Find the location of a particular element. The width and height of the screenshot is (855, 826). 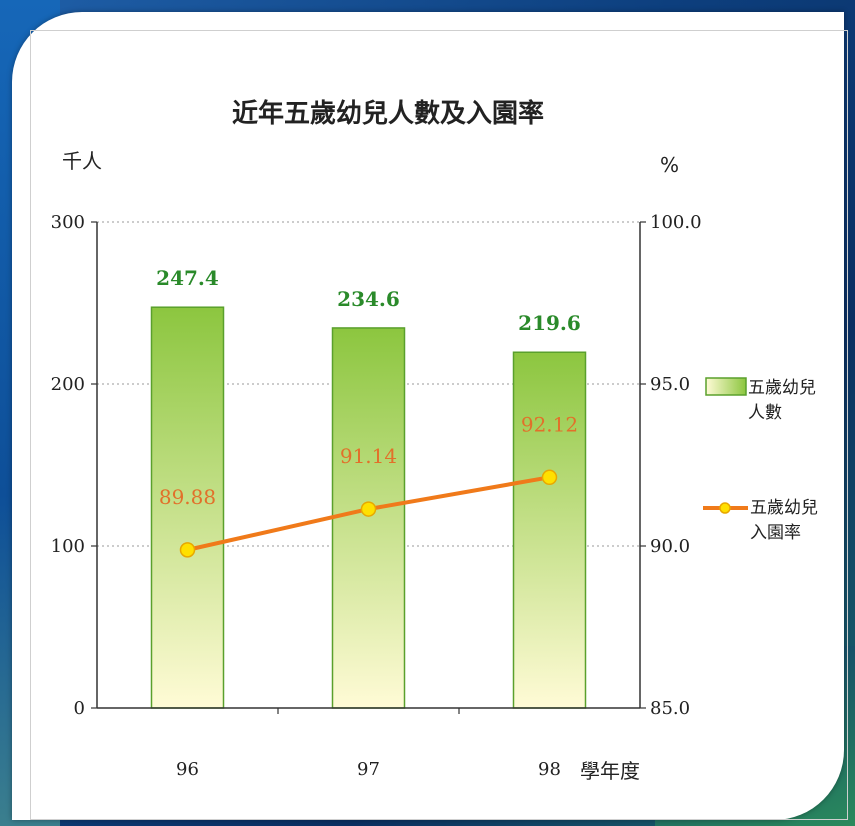

left-tick-label-0: 0 is located at coordinates (79, 708).